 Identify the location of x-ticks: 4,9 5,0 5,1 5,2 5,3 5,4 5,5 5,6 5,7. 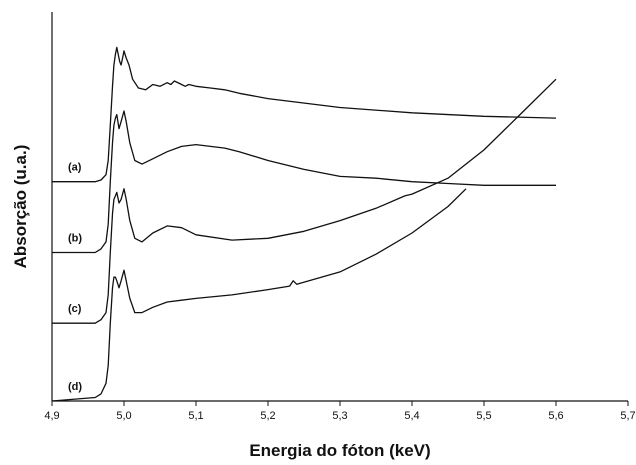
(340, 411).